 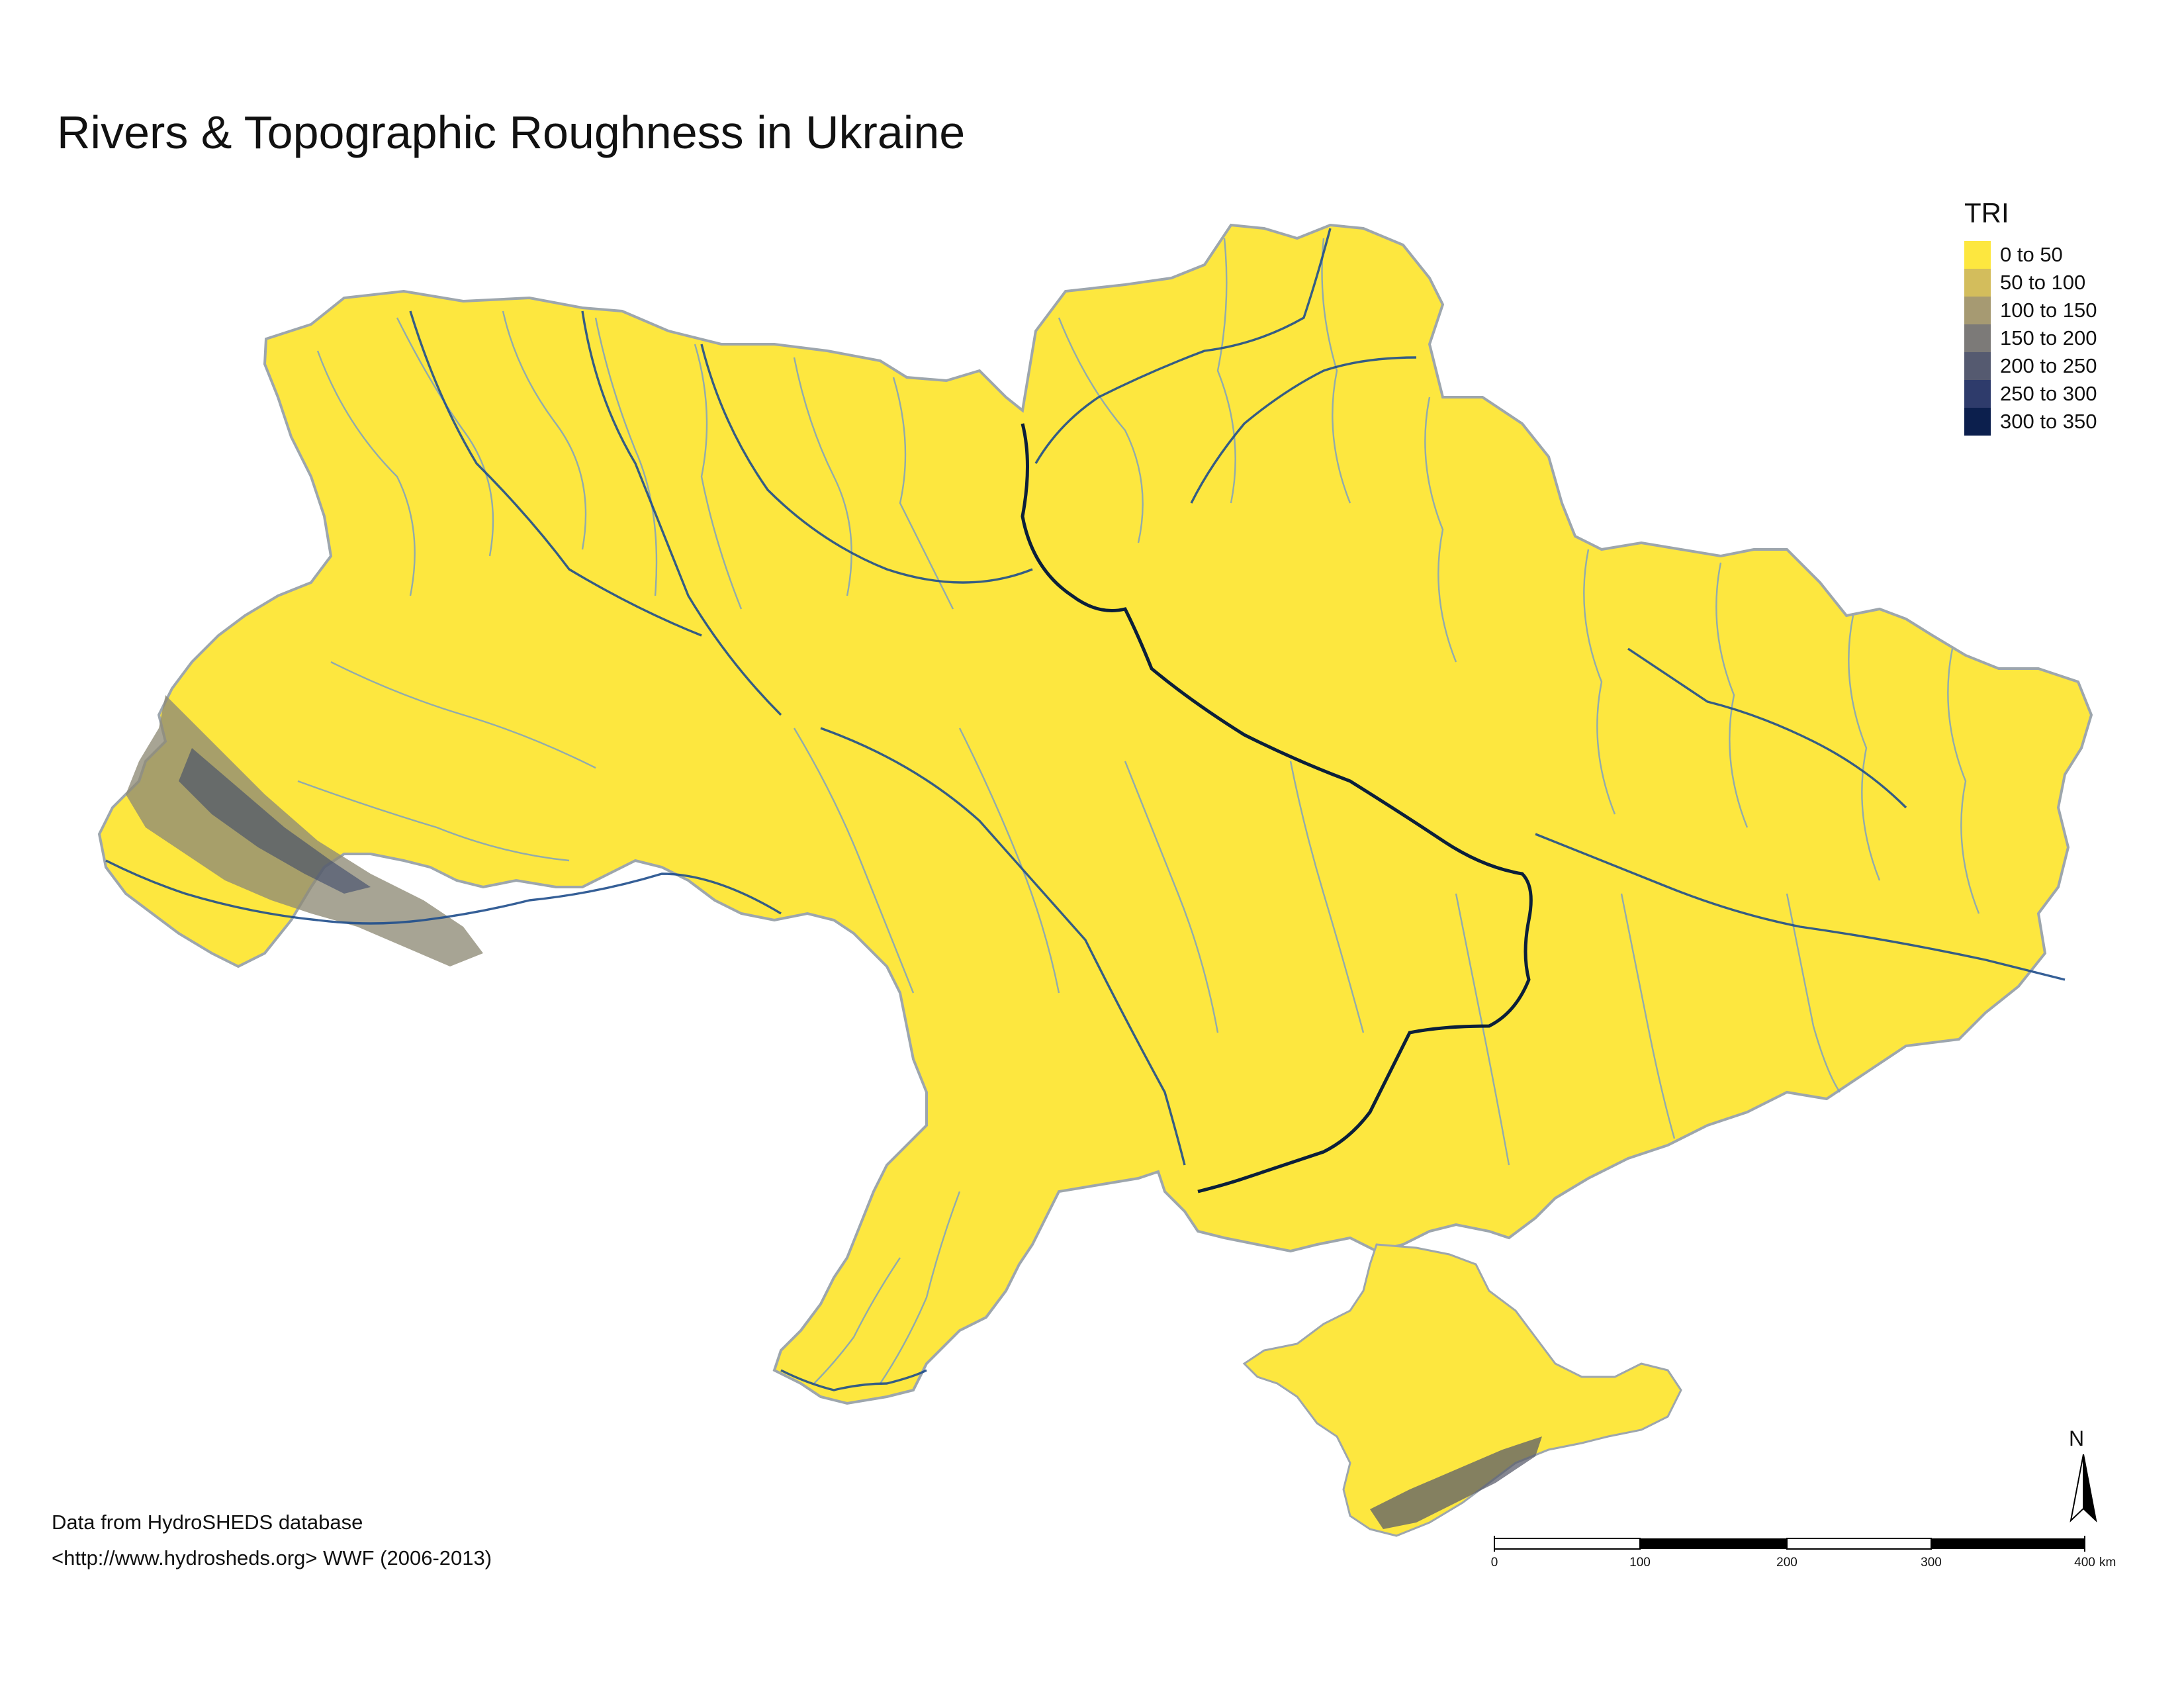 I want to click on dnipro-river, so click(x=1277, y=808).